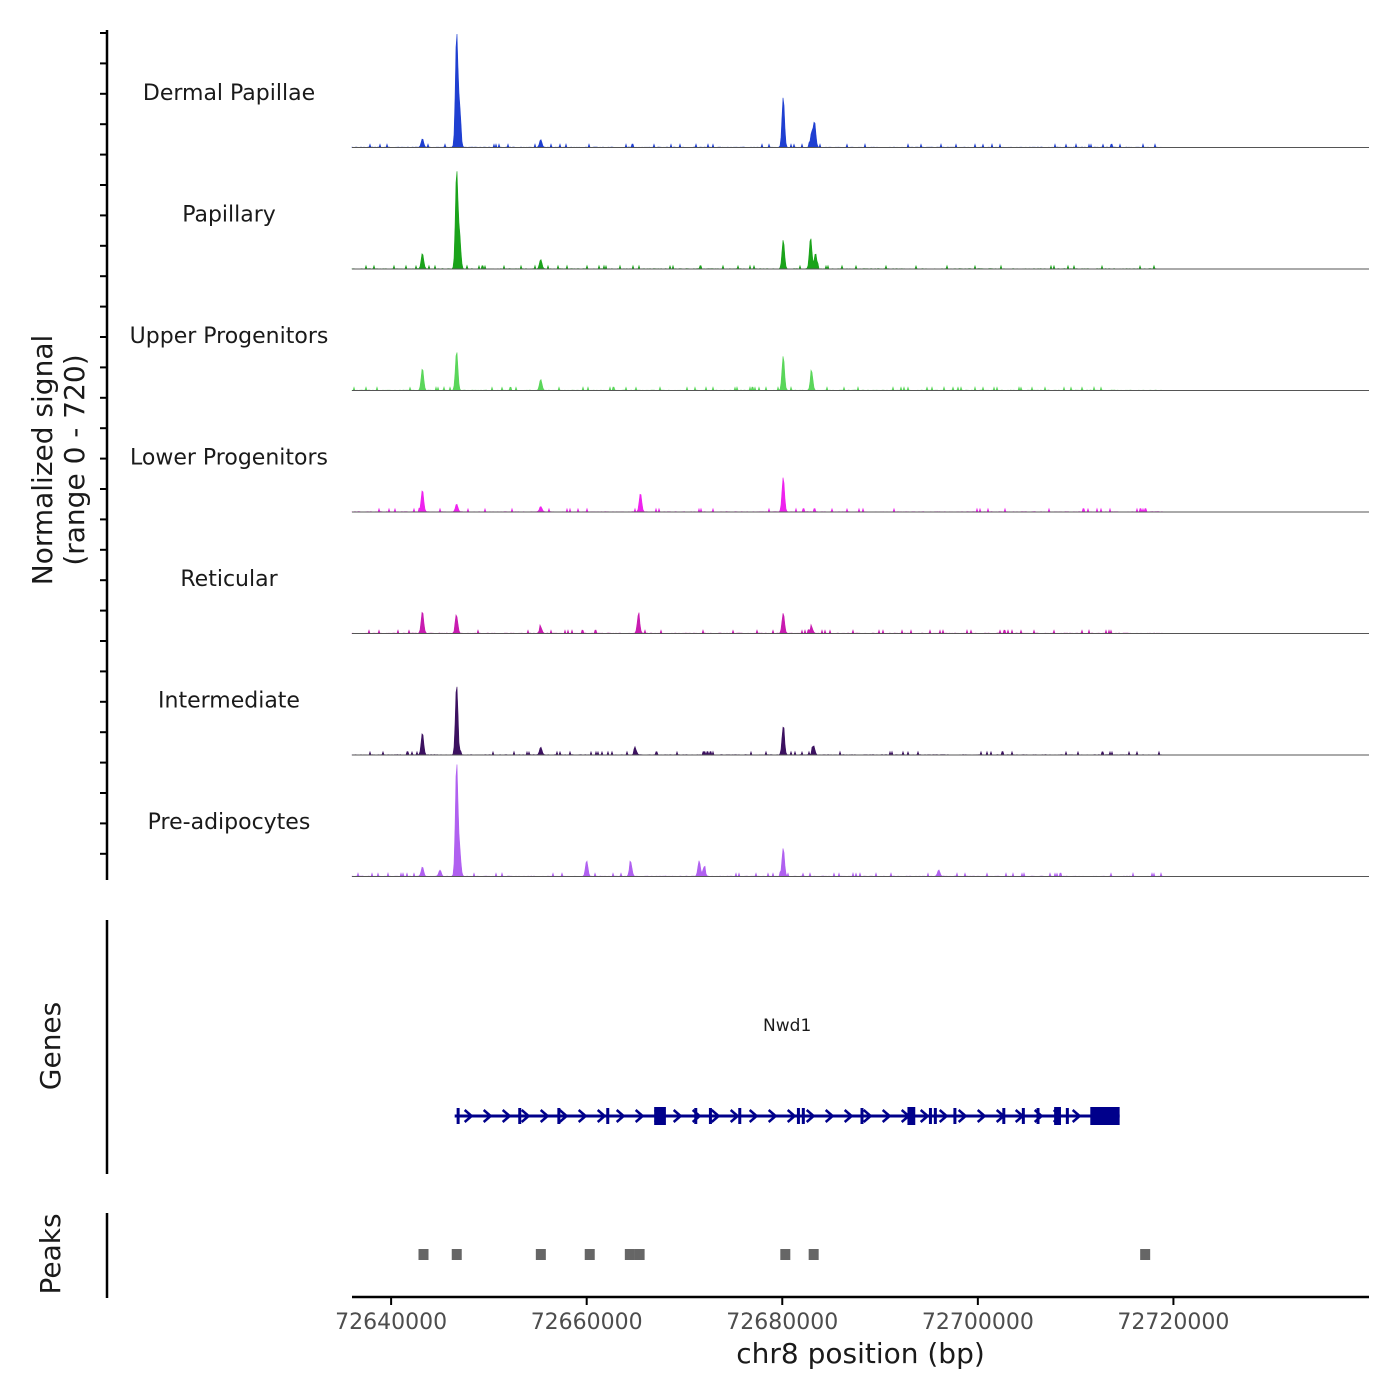 Image resolution: width=1400 pixels, height=1400 pixels. What do you see at coordinates (978, 1322) in the screenshot?
I see `x-tick-label: 72700000` at bounding box center [978, 1322].